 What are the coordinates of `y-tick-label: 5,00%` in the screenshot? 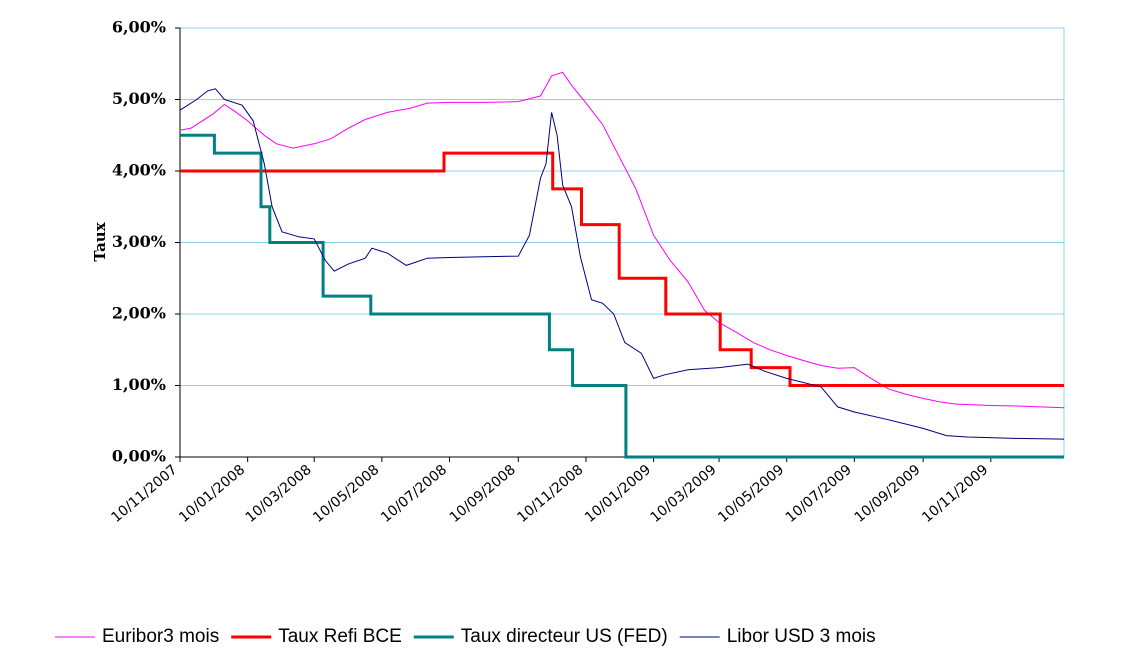 It's located at (139, 98).